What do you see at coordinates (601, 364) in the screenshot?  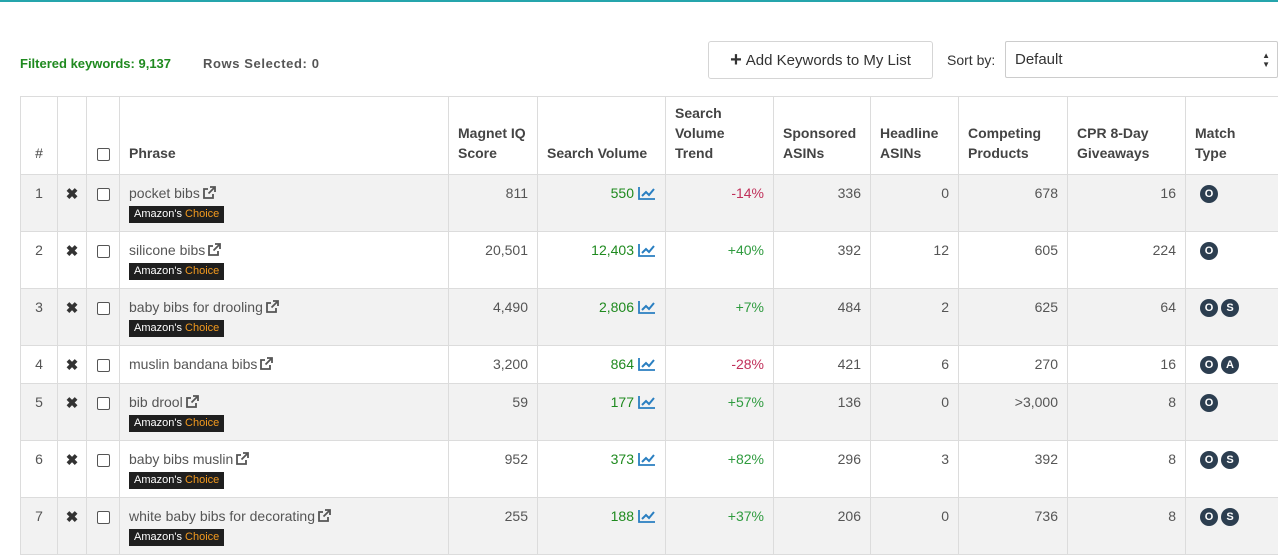 I see `search-volume-cell: 864` at bounding box center [601, 364].